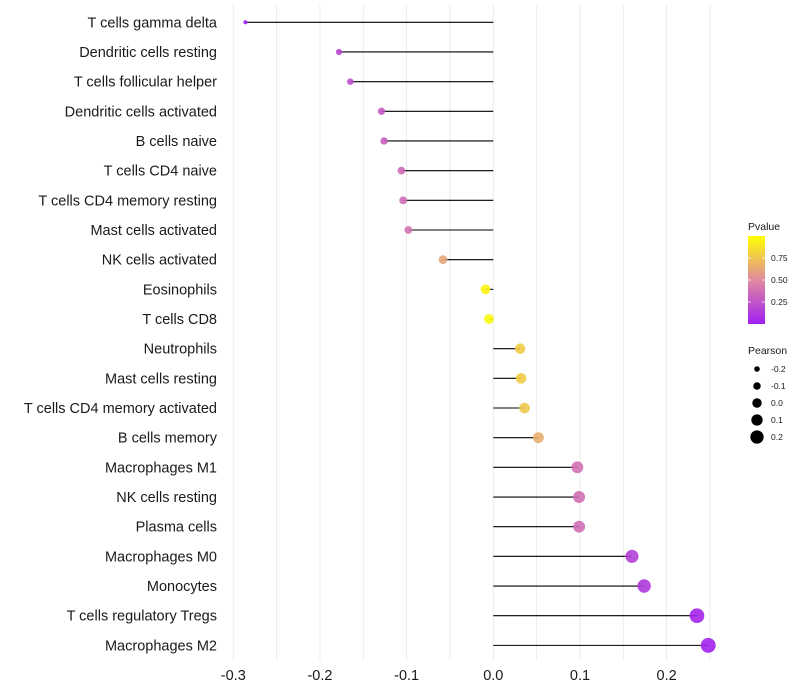 The height and width of the screenshot is (700, 800). What do you see at coordinates (142, 617) in the screenshot?
I see `y-category-label: T cells regulatory Tregs` at bounding box center [142, 617].